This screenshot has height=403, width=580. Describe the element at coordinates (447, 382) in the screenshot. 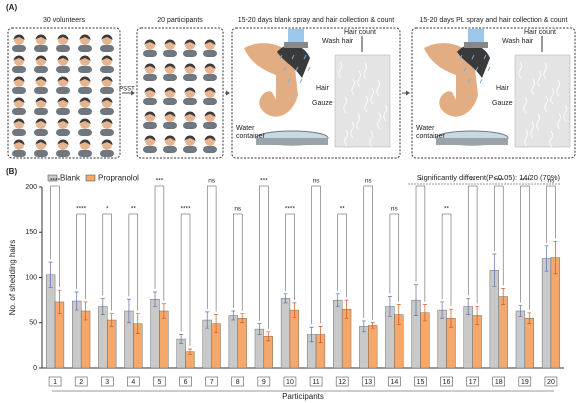

I see `x-tick-label: 16` at that location.